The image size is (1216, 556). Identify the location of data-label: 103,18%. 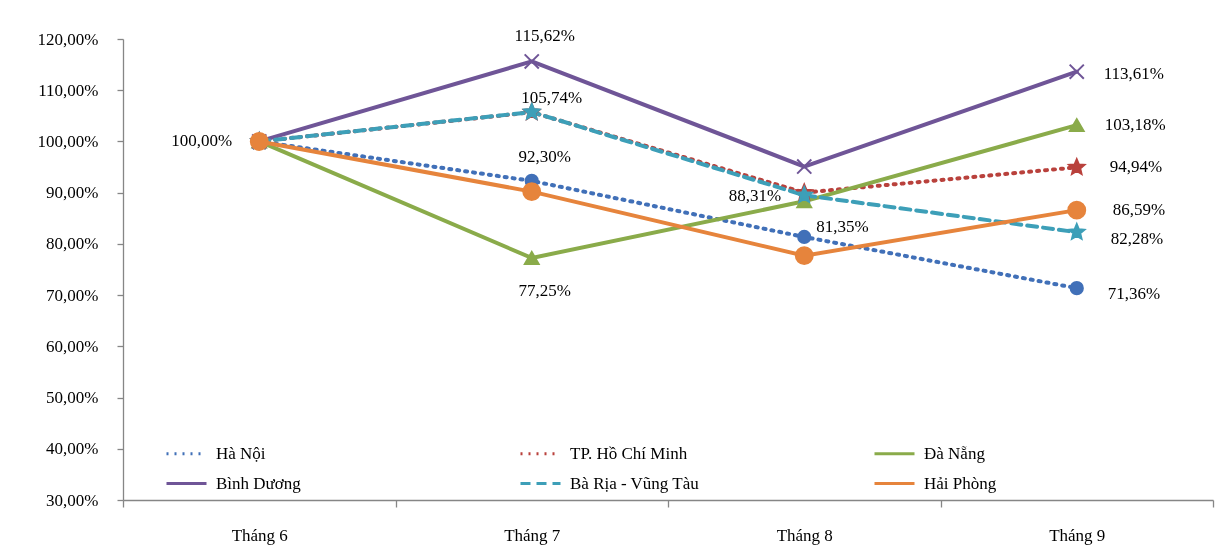
(1135, 125).